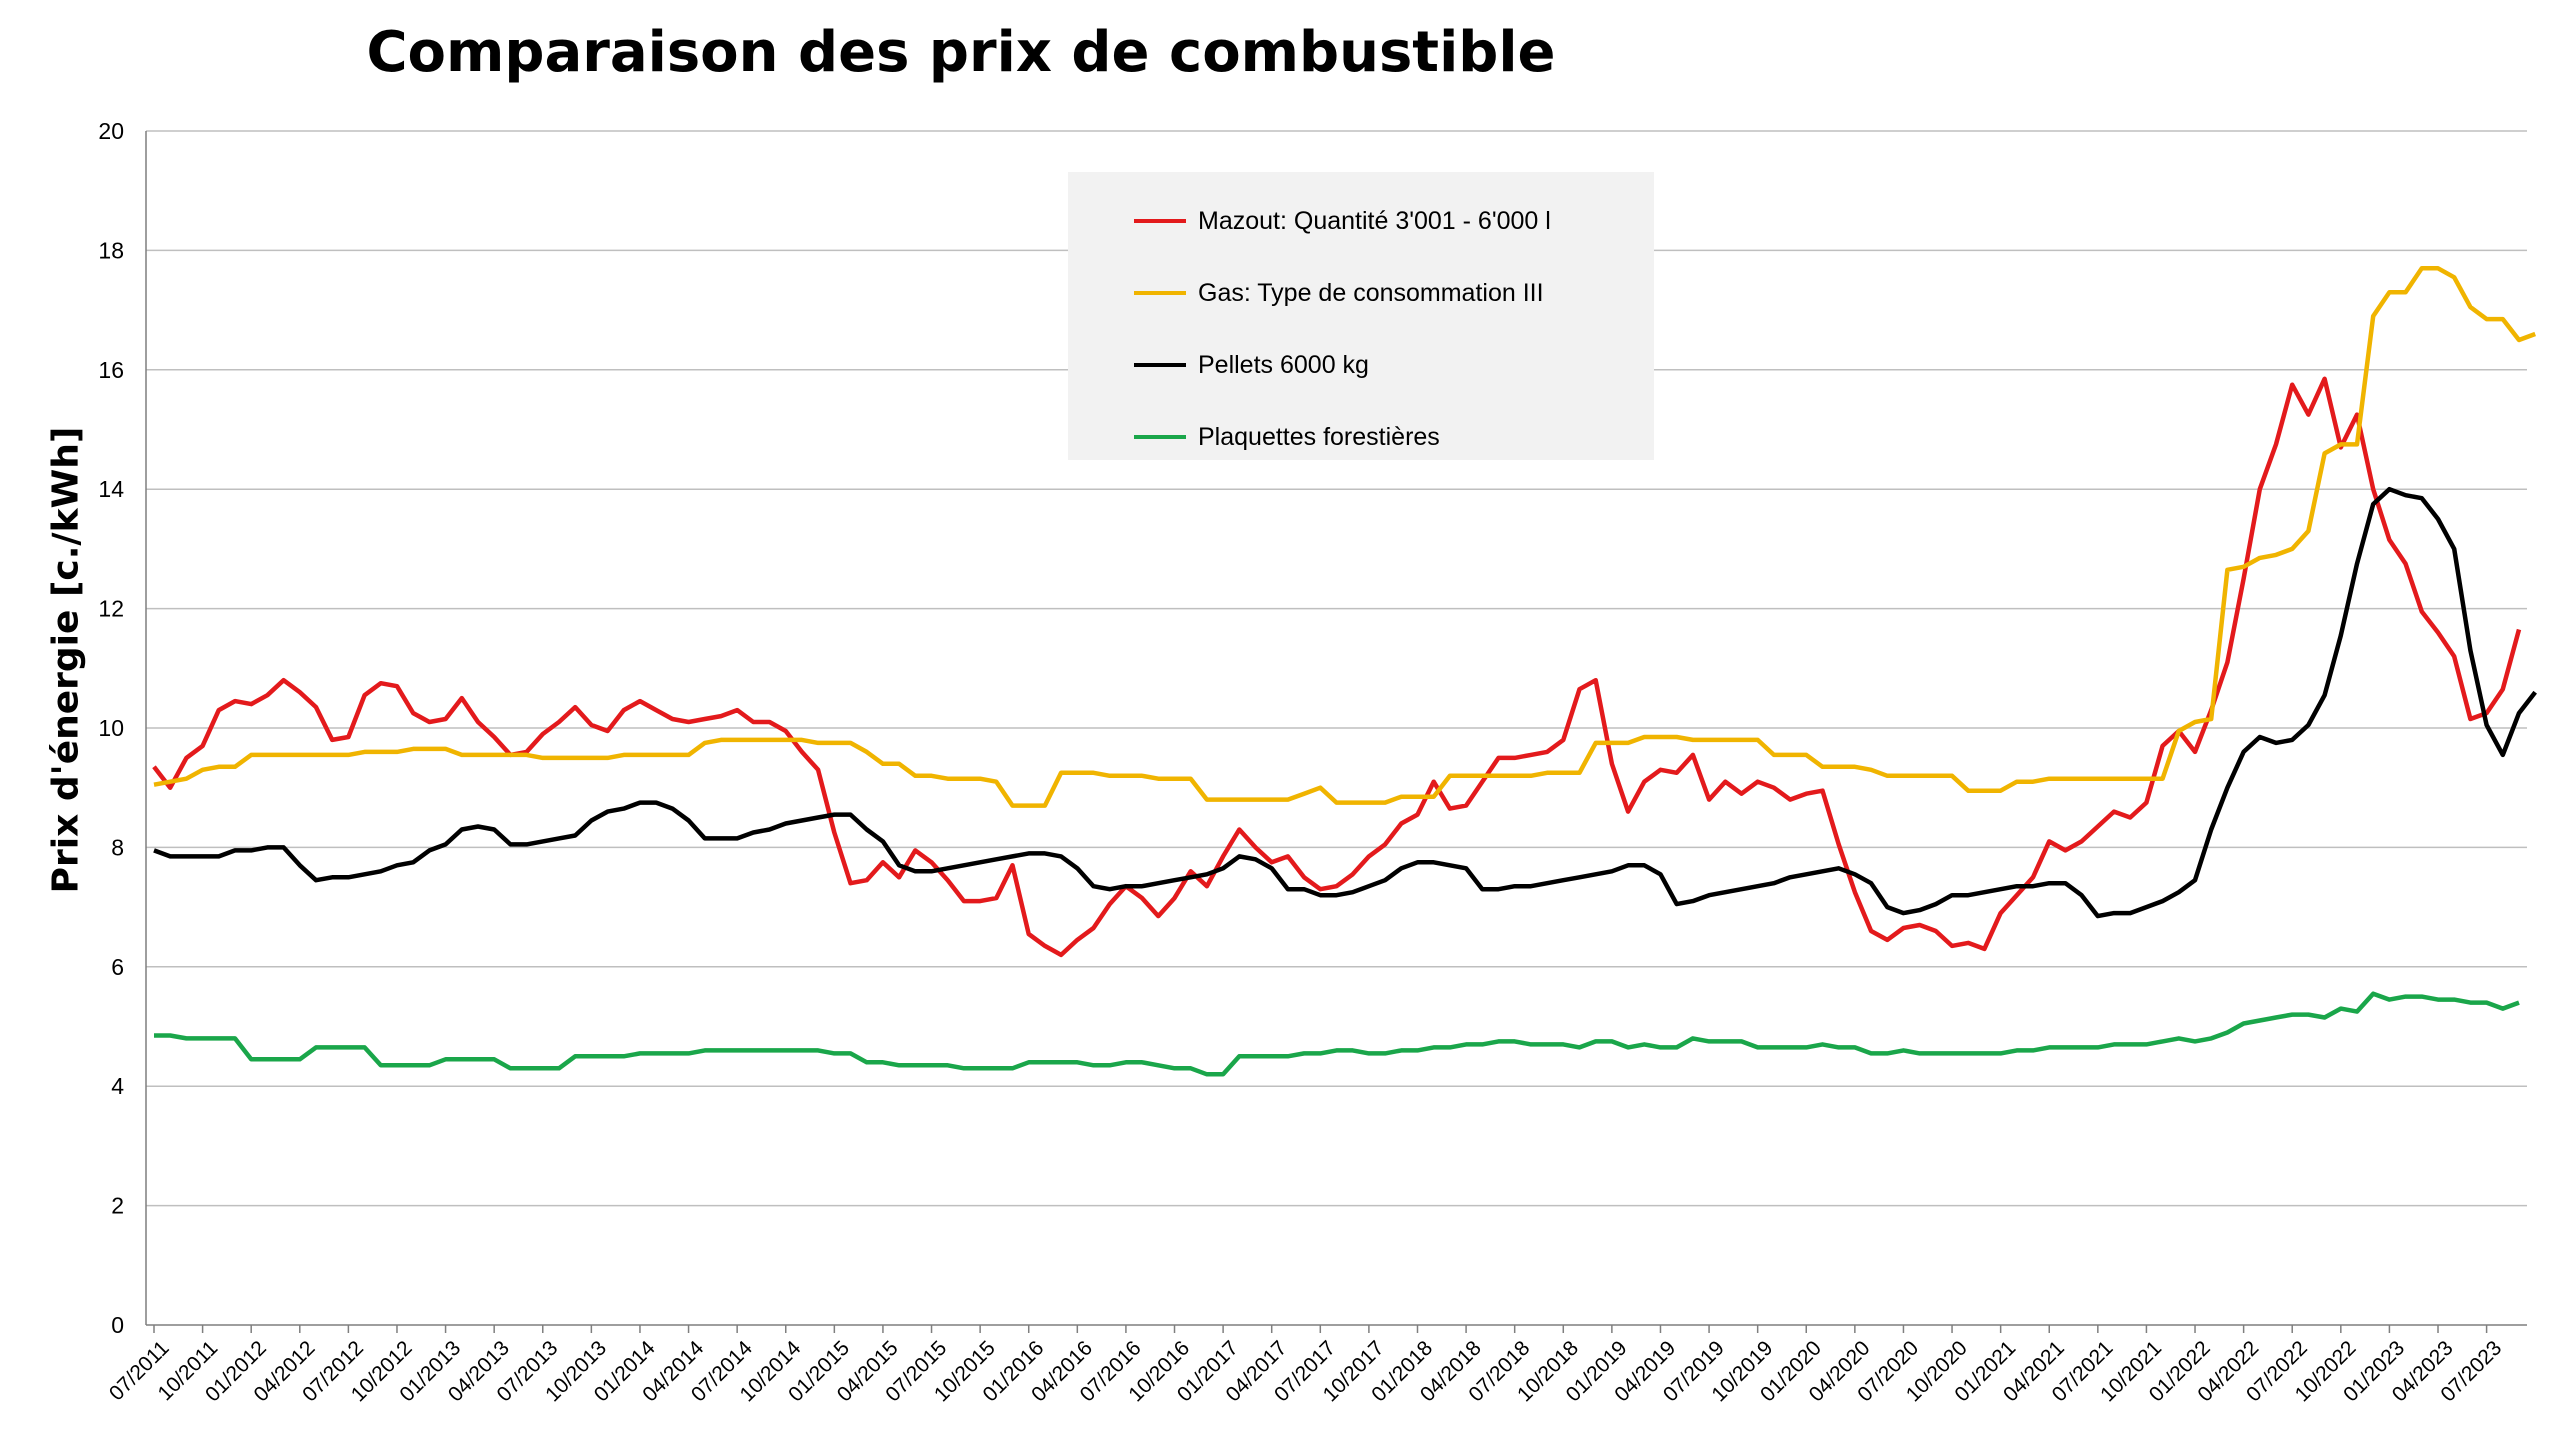  Describe the element at coordinates (117, 1206) in the screenshot. I see `y-tick-label: 2` at that location.